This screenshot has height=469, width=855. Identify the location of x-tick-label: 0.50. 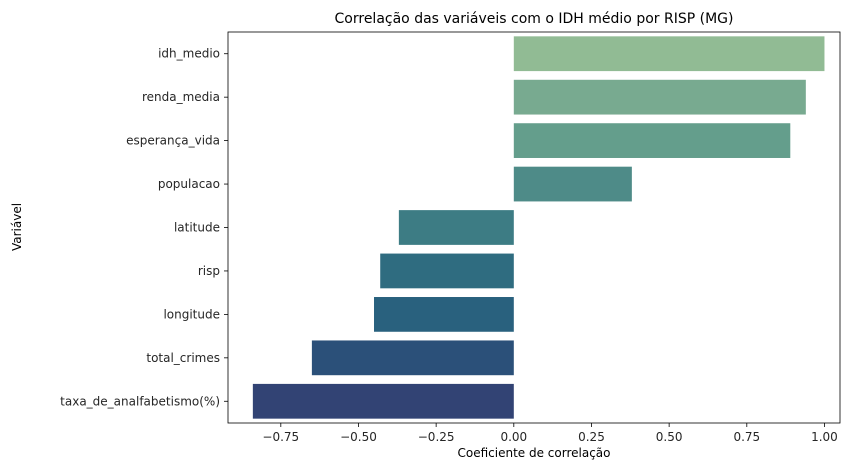
(669, 437).